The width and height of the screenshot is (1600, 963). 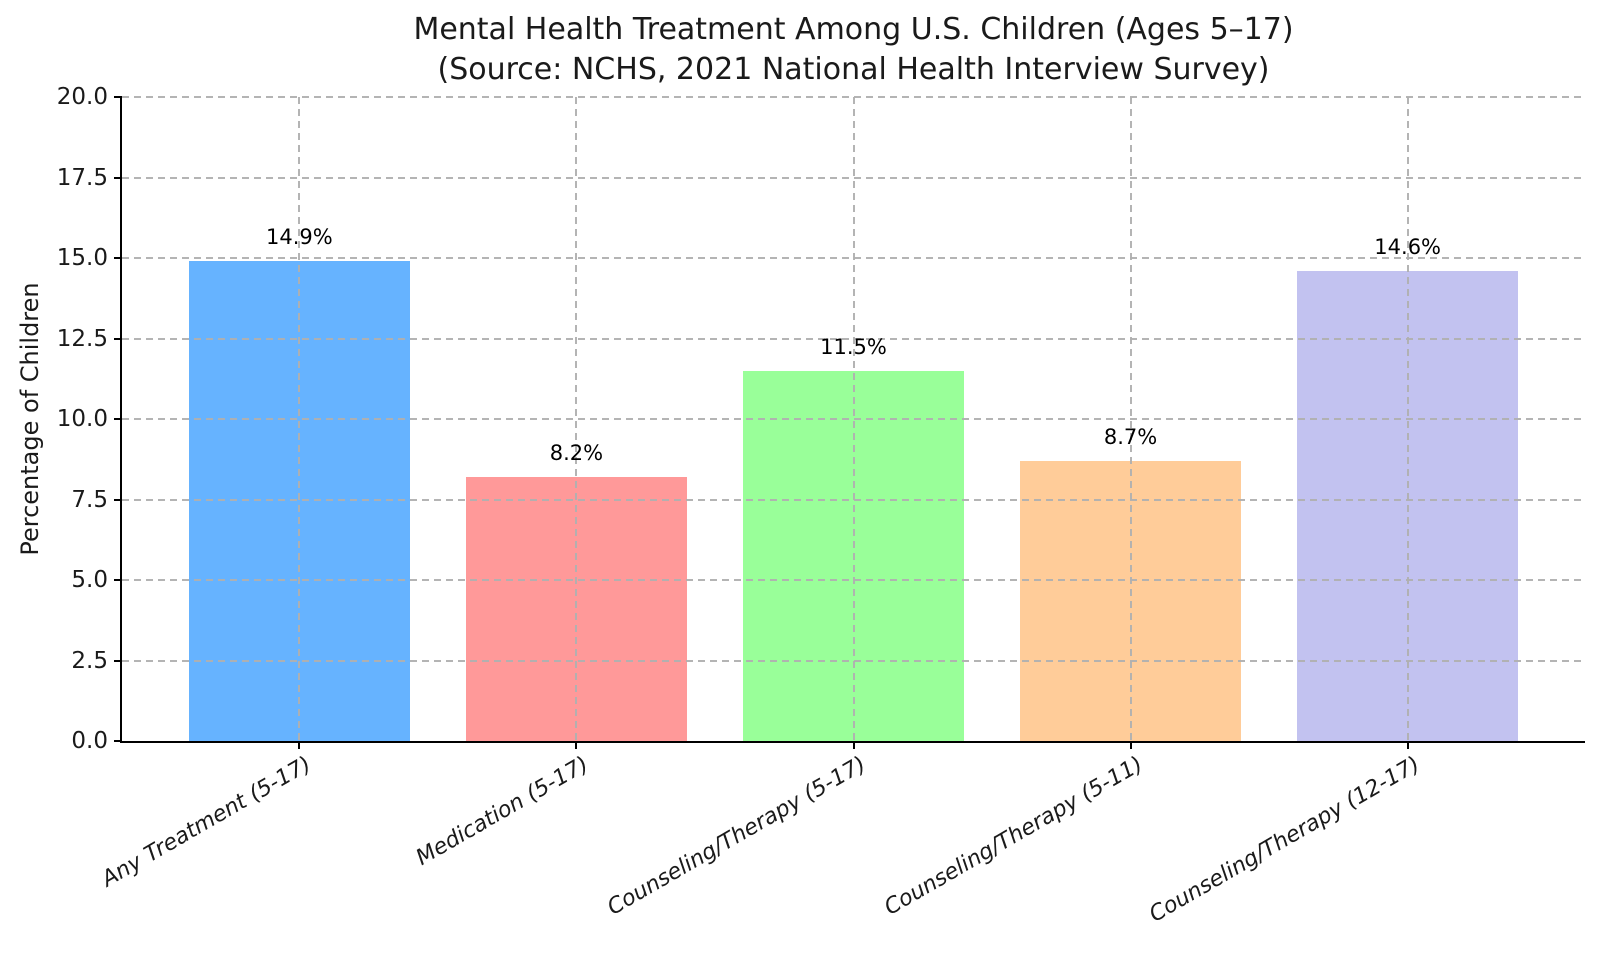 I want to click on x-axis-spine, so click(x=852, y=742).